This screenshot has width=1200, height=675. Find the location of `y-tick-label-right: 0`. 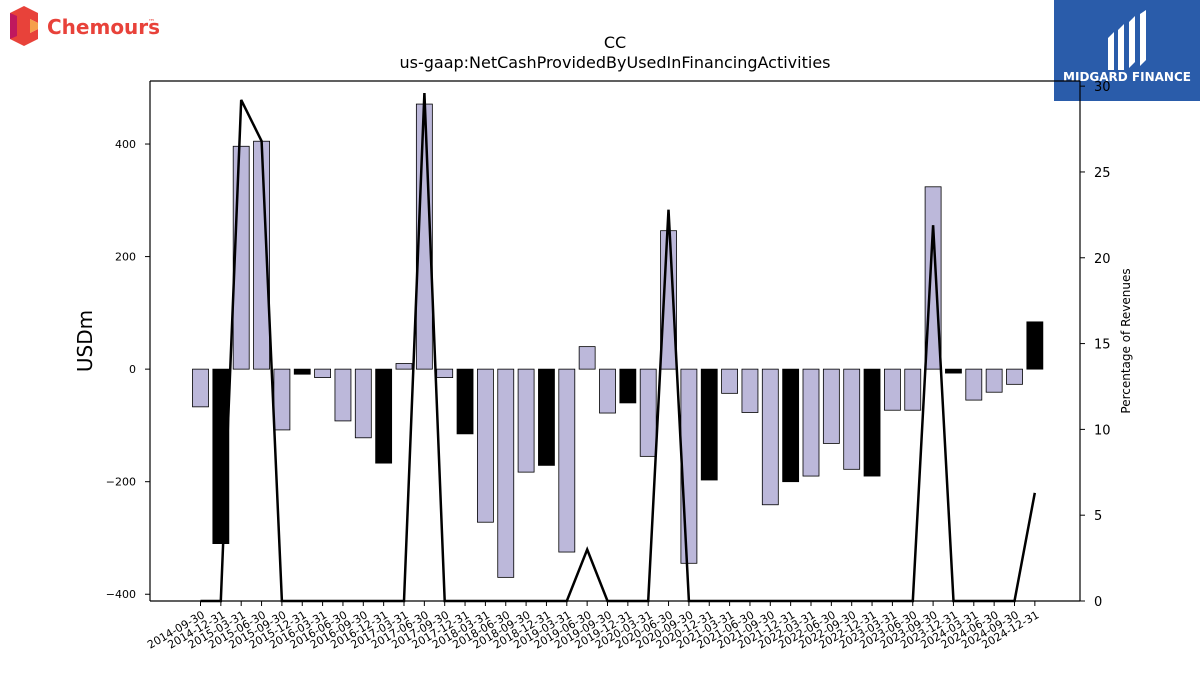

y-tick-label-right: 0 is located at coordinates (1098, 602).